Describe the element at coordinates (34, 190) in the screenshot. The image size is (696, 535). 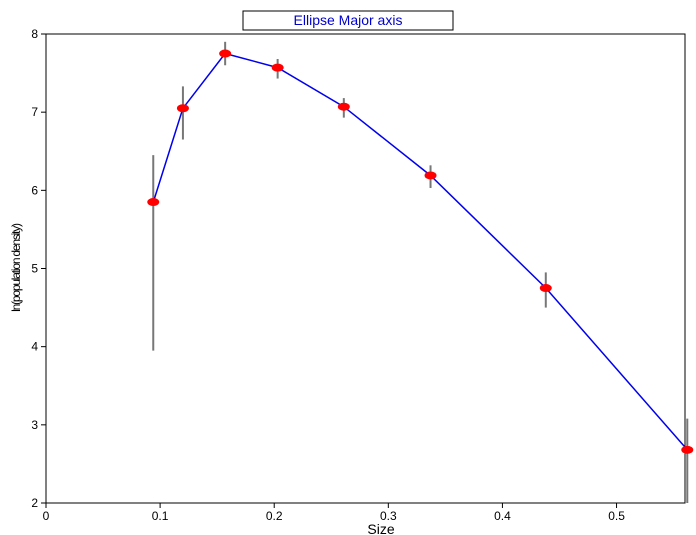
I see `y-tick-label: 6` at that location.